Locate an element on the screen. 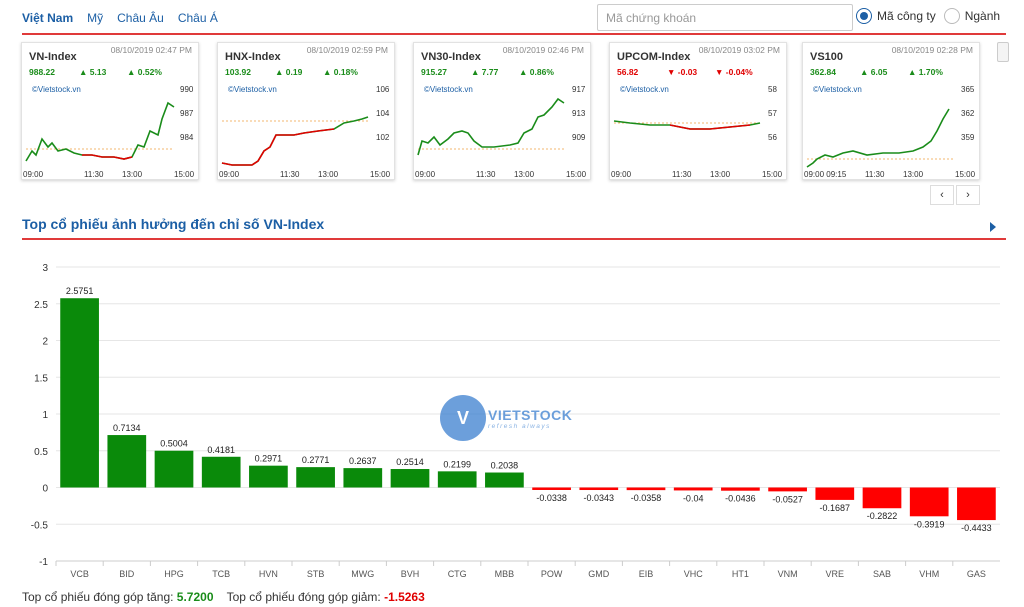 This screenshot has width=1024, height=607. tab-my: Mỹ is located at coordinates (95, 18).